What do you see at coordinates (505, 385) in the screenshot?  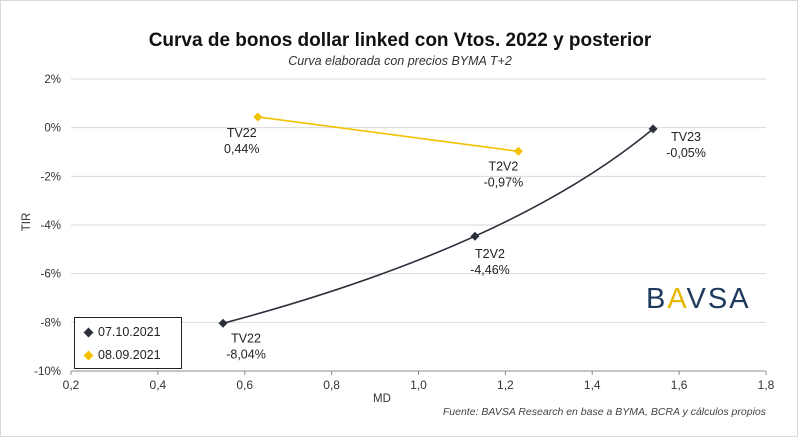 I see `x-tick-label: 1,2` at bounding box center [505, 385].